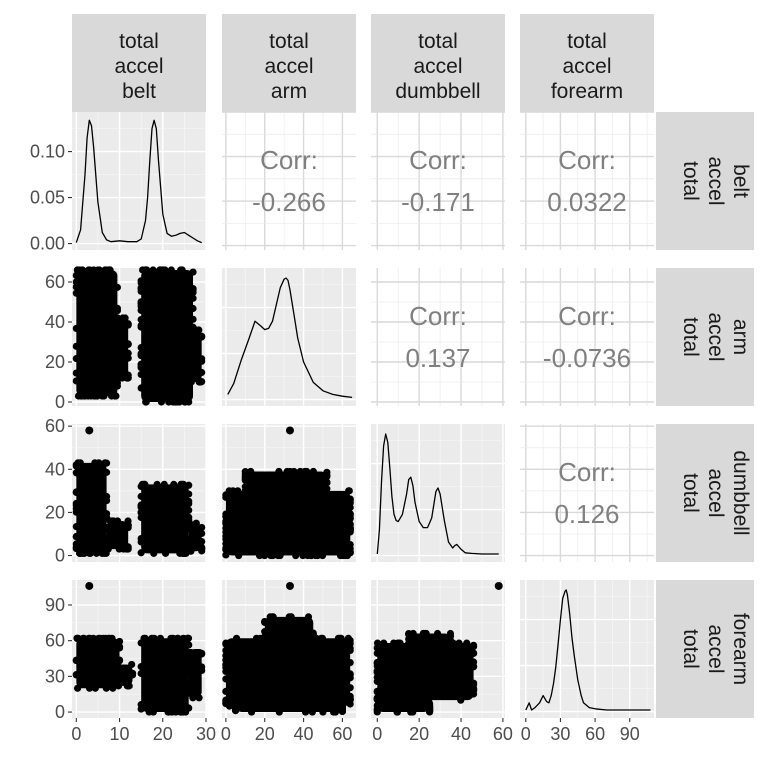  I want to click on x-axis-col-1: 0 20 40 60, so click(286, 731).